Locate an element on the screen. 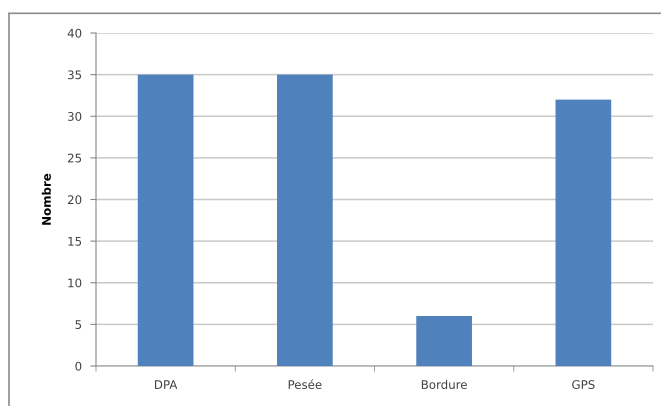 The height and width of the screenshot is (406, 661). y-tick-label: 30 is located at coordinates (75, 116).